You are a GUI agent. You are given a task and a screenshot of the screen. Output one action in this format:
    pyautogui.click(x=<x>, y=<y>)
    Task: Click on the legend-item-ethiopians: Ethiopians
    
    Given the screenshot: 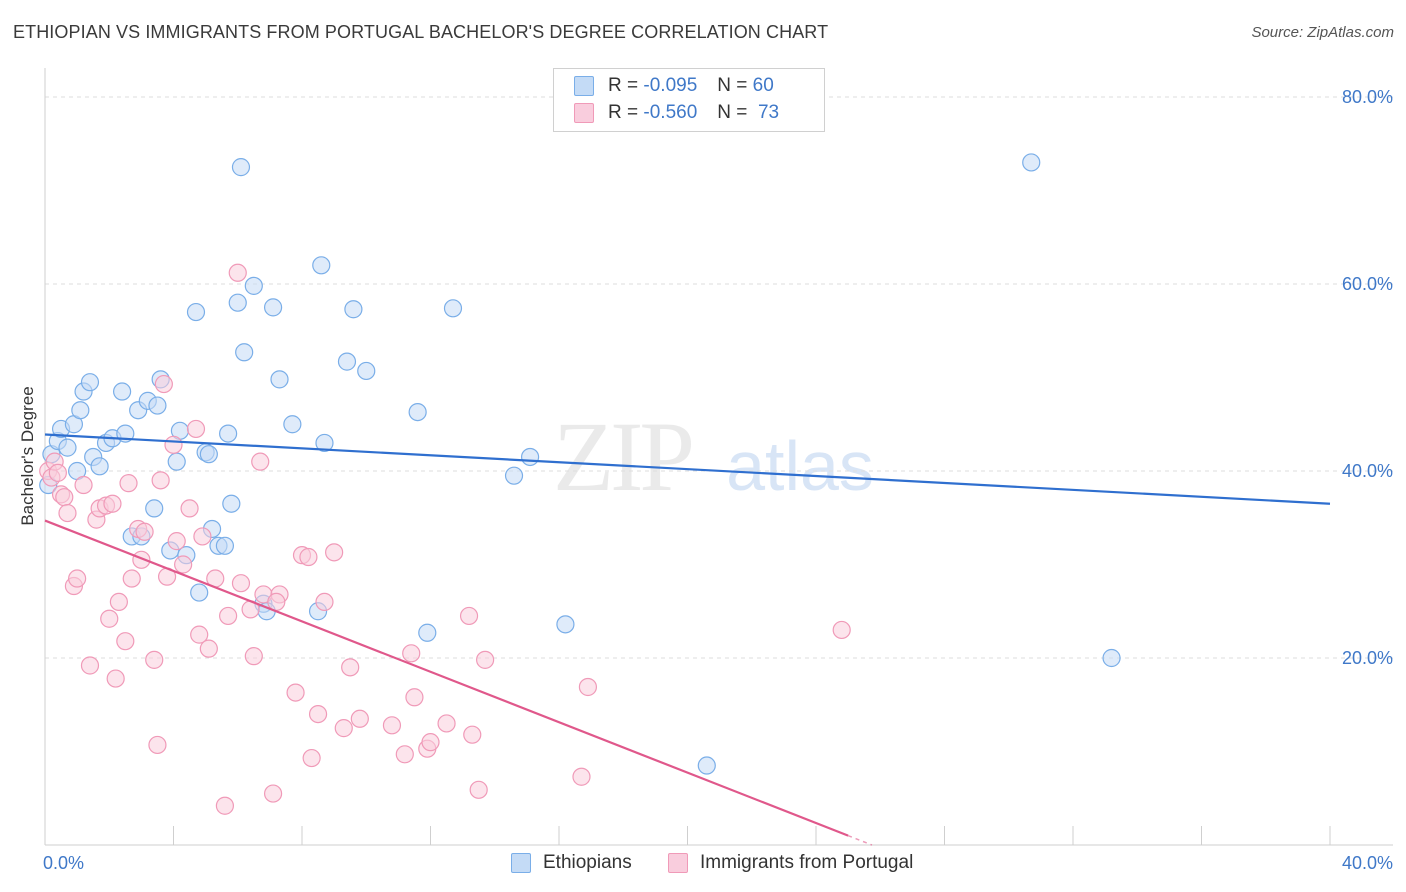 What is the action you would take?
    pyautogui.click(x=571, y=863)
    